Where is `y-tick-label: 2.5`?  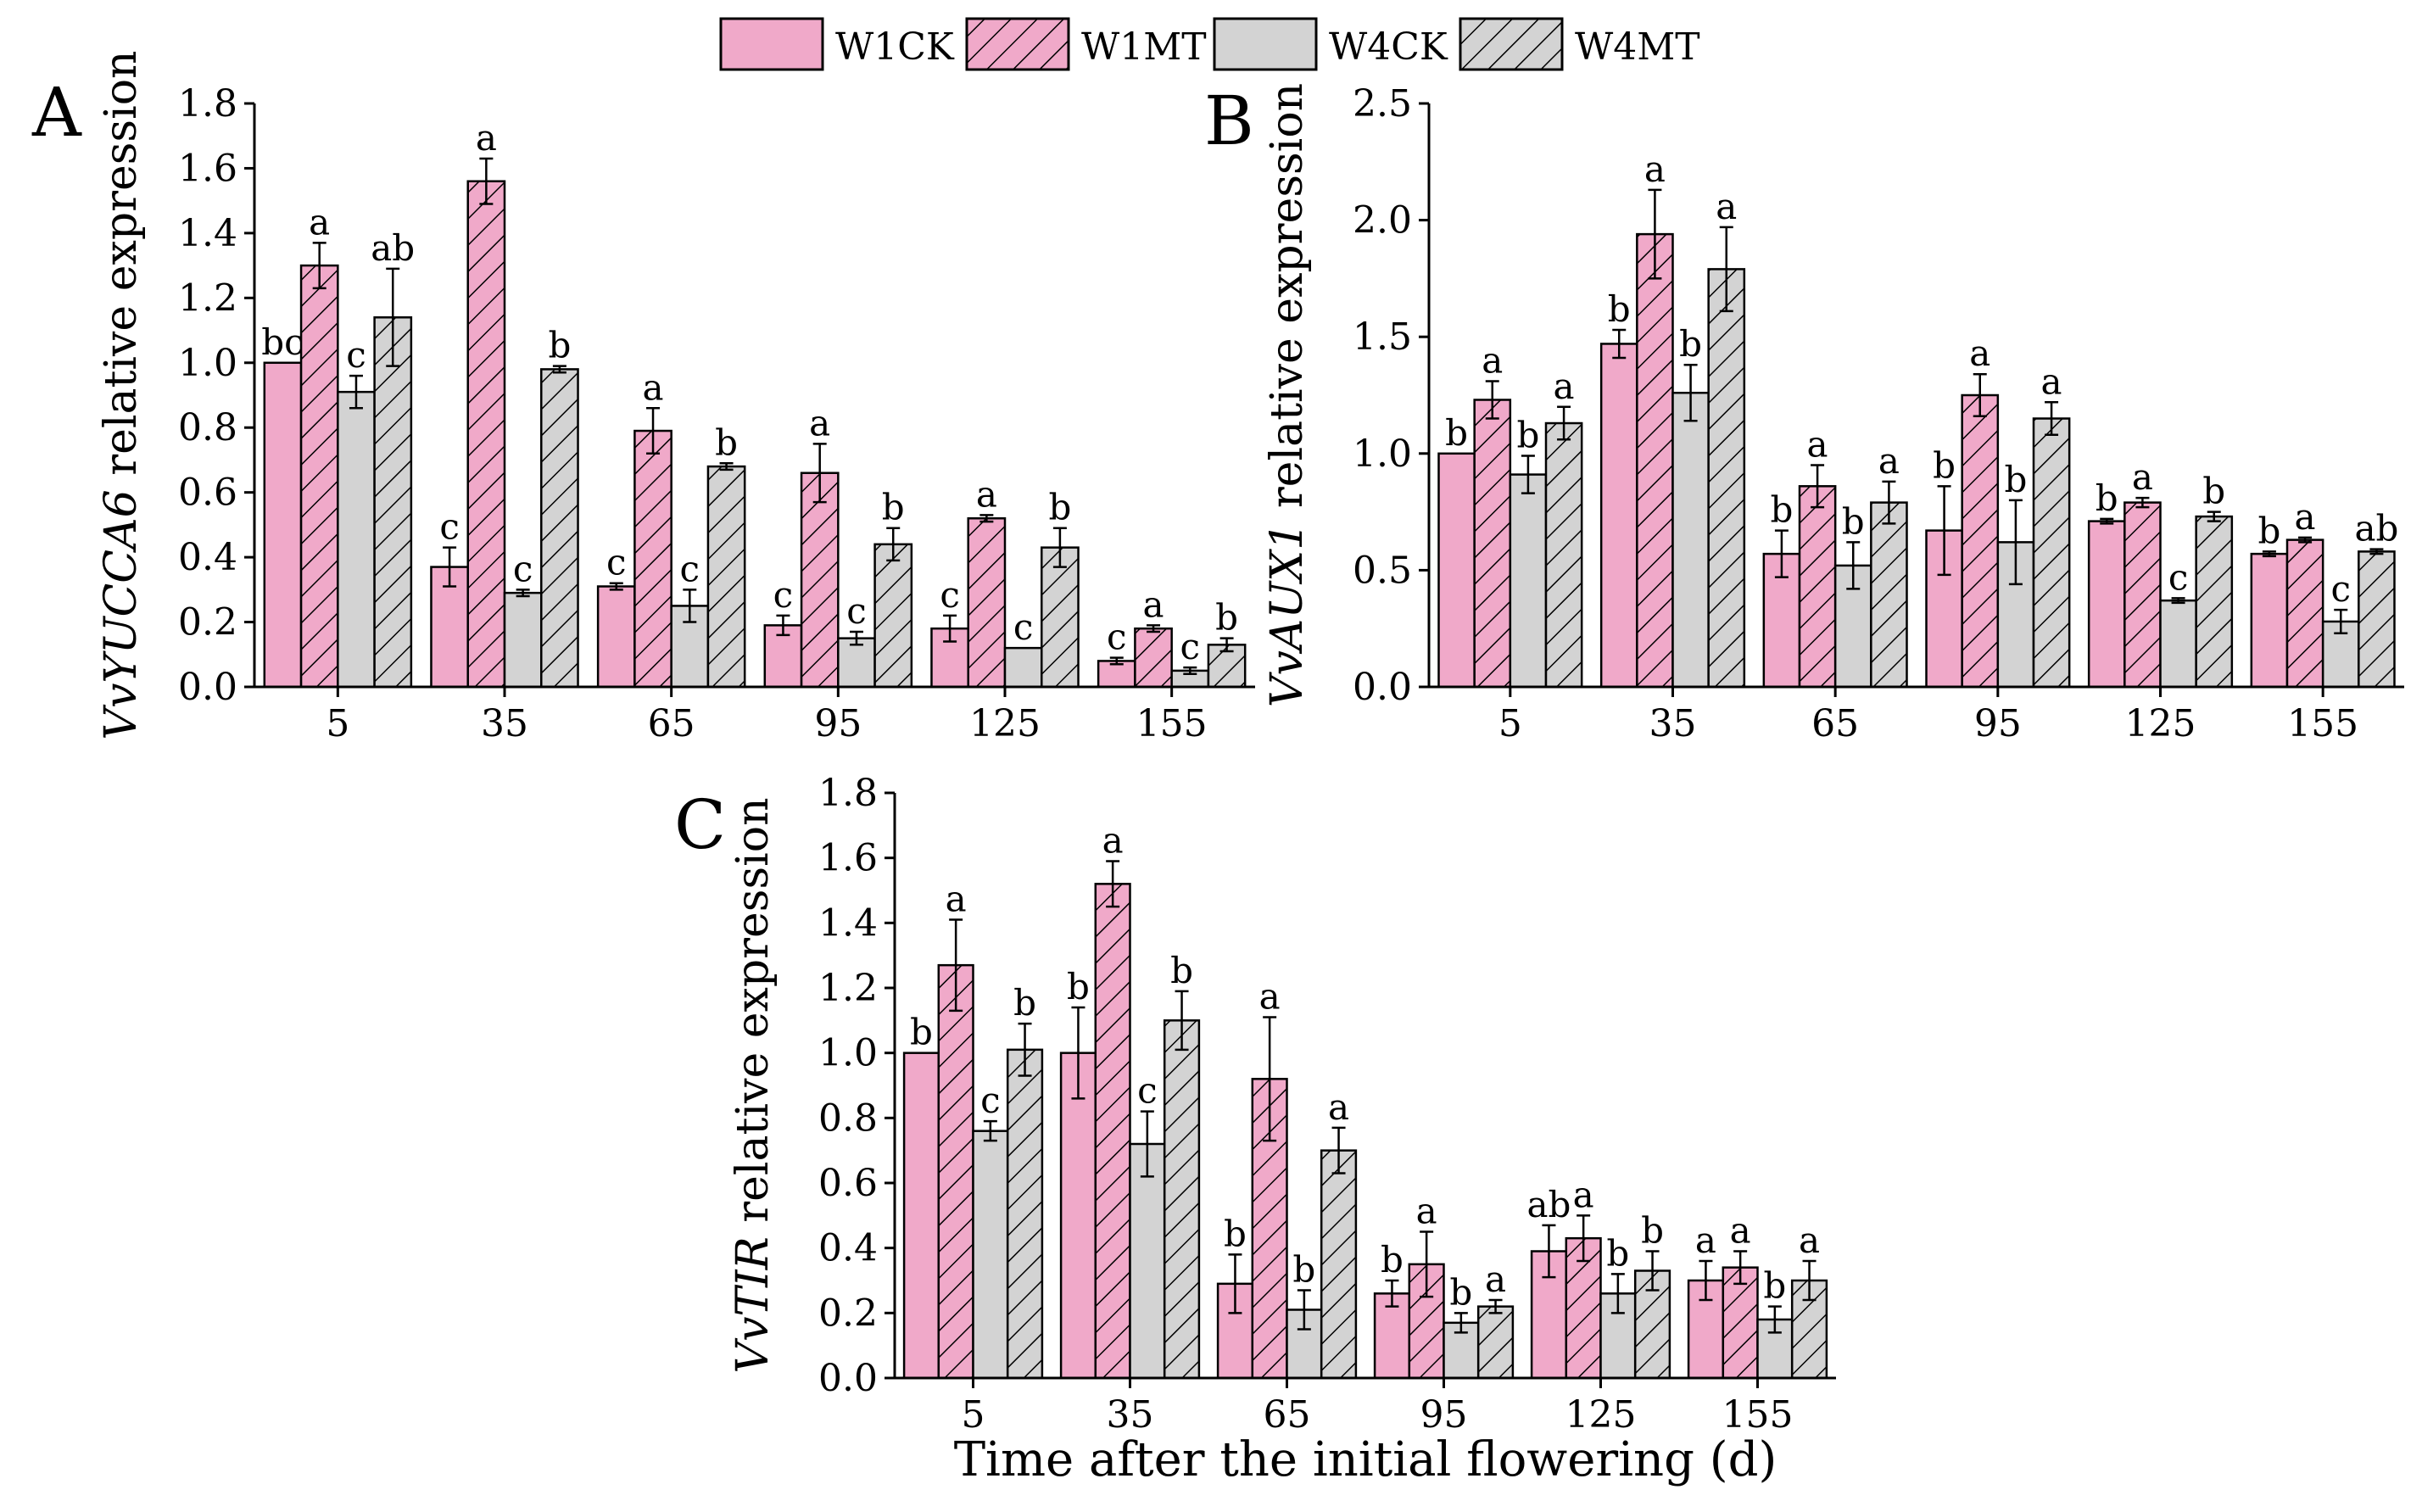
y-tick-label: 2.5 is located at coordinates (1383, 104).